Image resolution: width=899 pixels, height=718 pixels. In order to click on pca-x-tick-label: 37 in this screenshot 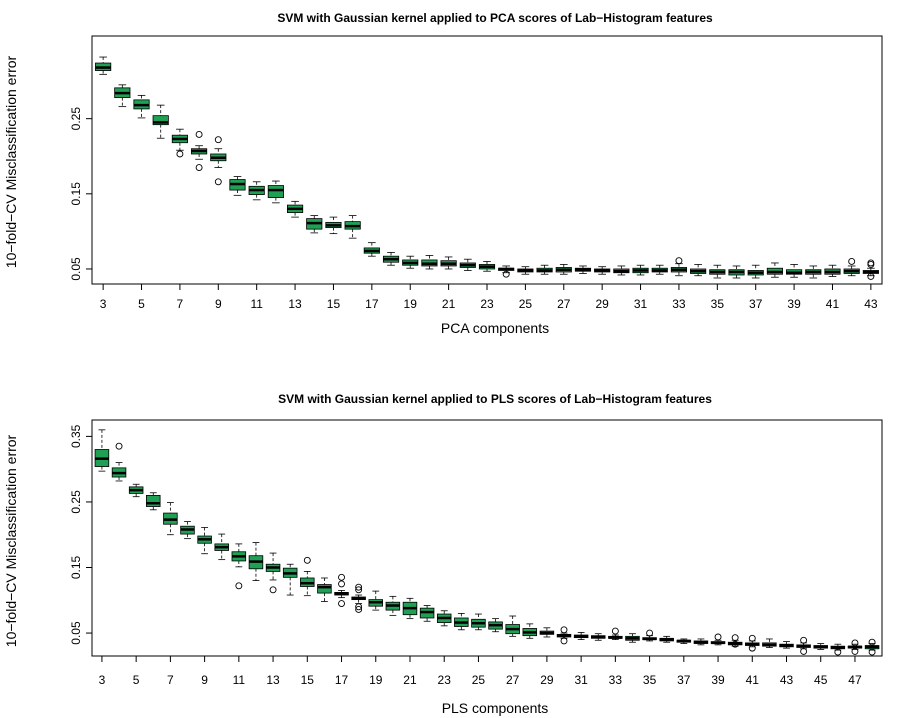, I will do `click(756, 304)`.